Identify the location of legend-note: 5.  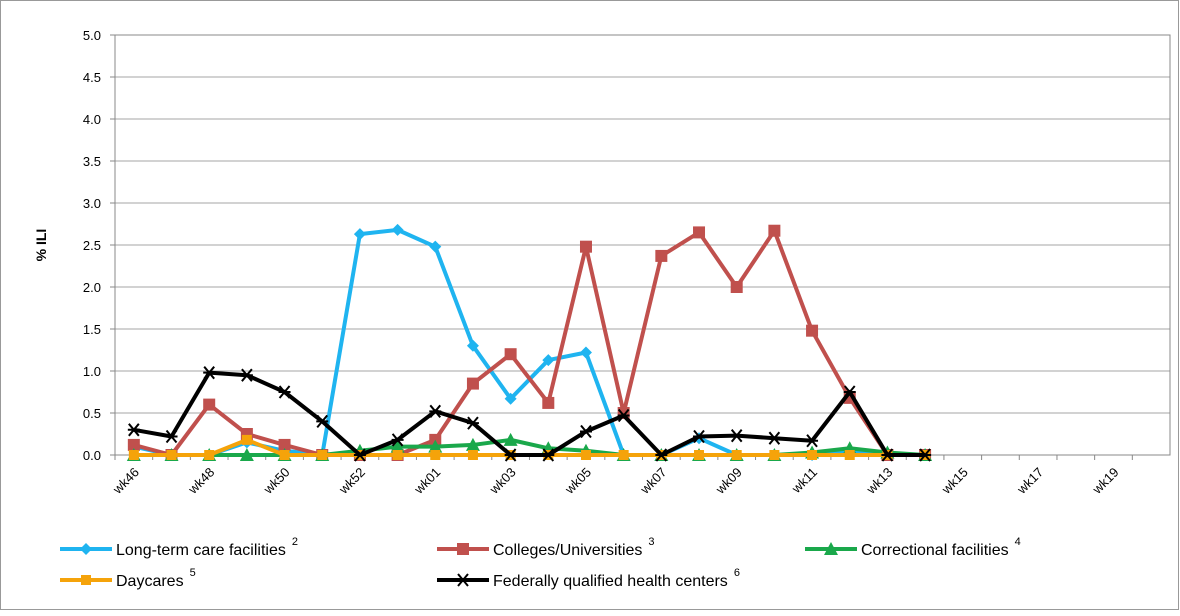
(193, 573).